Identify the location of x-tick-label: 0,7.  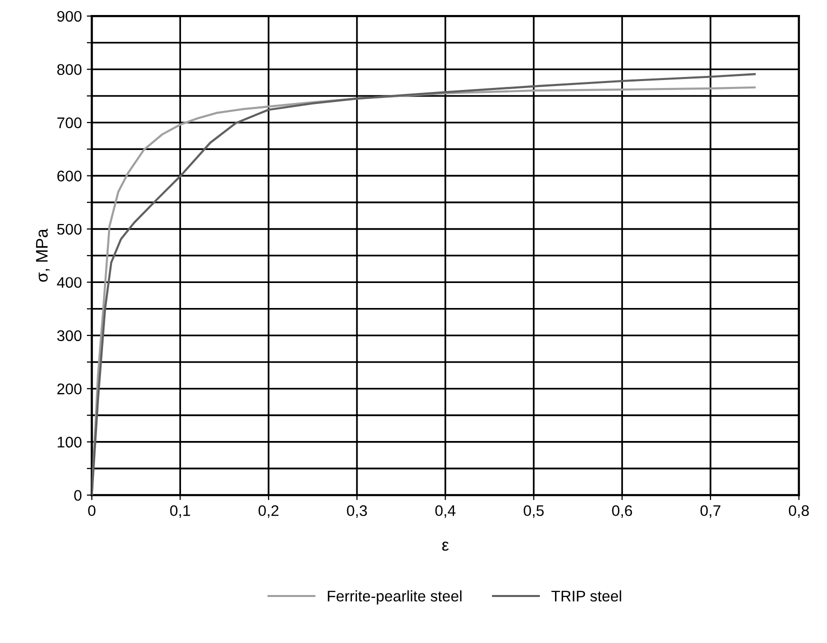
(710, 511).